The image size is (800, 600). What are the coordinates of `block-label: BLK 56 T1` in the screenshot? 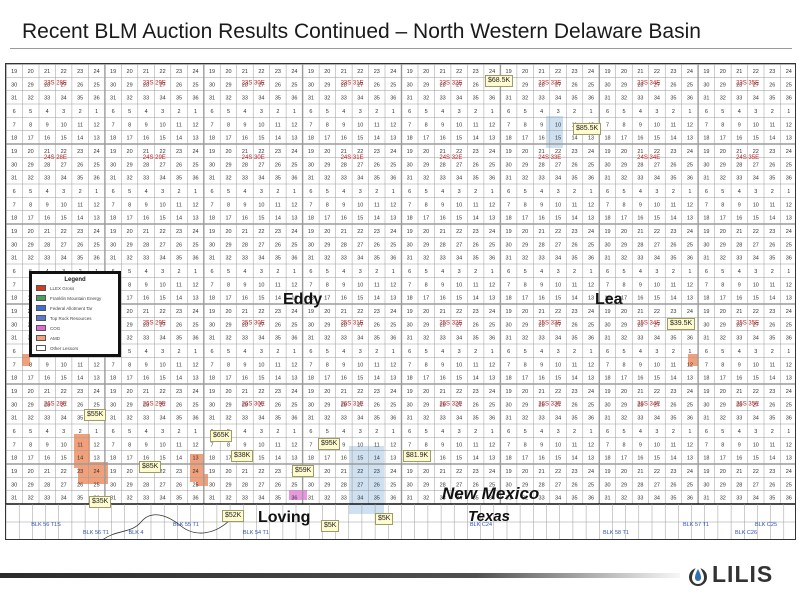 It's located at (96, 533).